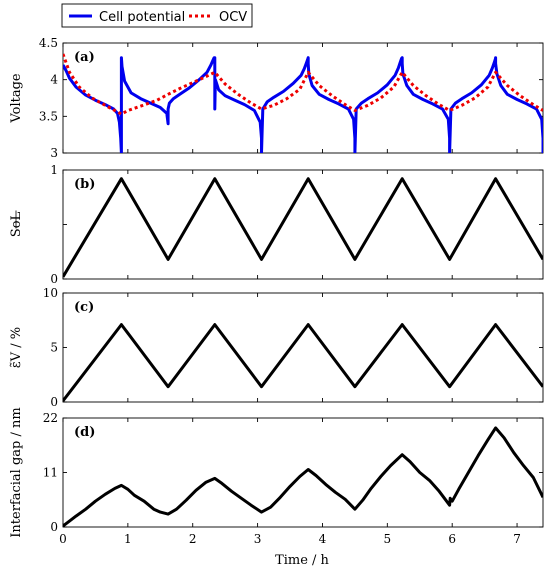 The width and height of the screenshot is (550, 576). I want to click on series-line-ocv, so click(303, 84).